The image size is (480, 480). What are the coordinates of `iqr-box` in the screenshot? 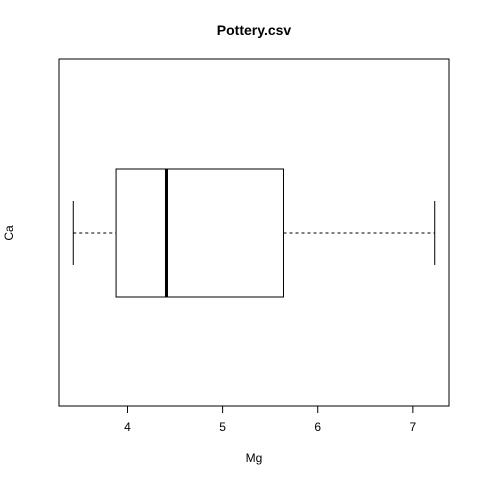 It's located at (199, 233).